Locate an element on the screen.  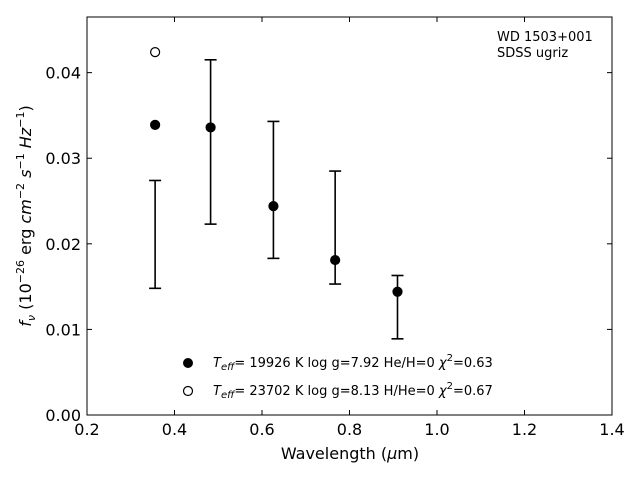
legend-marker-open is located at coordinates (188, 391).